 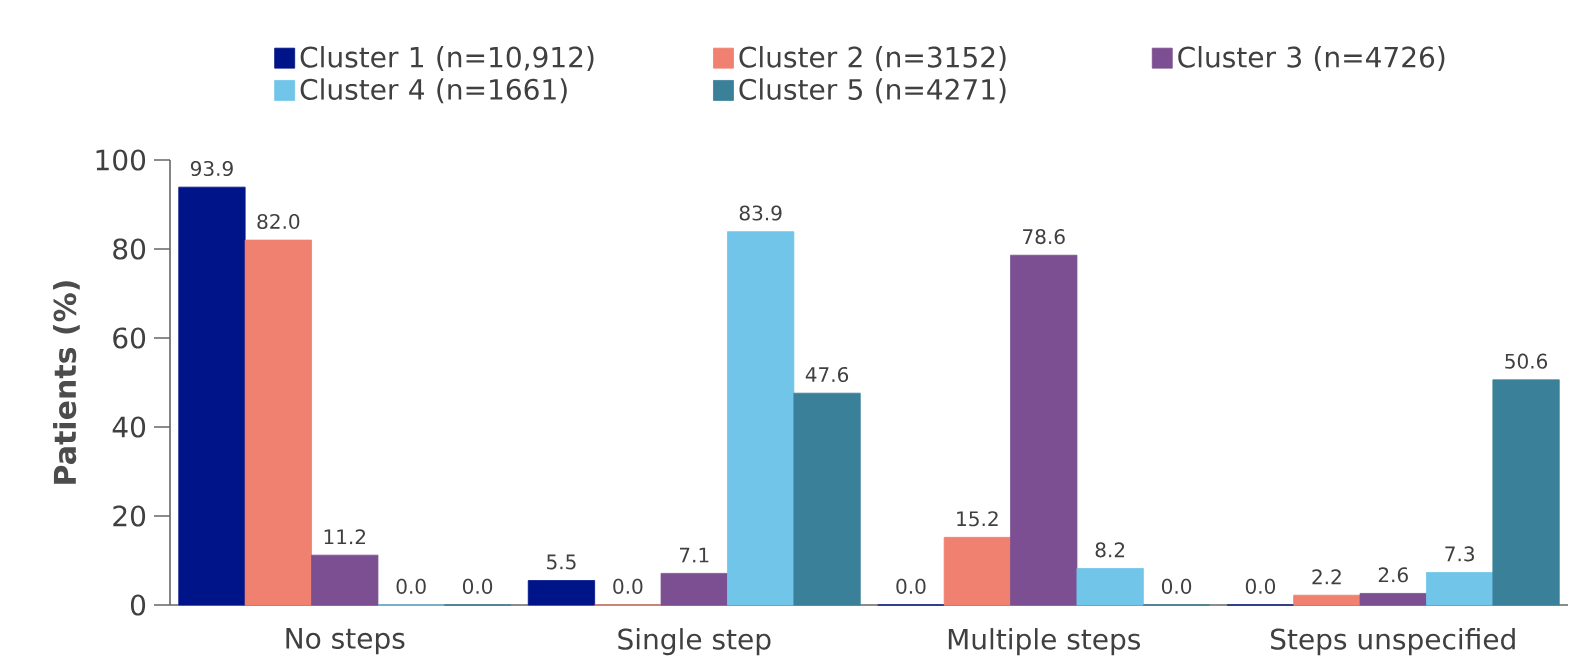 What do you see at coordinates (1044, 237) in the screenshot?
I see `data-label: 78.6` at bounding box center [1044, 237].